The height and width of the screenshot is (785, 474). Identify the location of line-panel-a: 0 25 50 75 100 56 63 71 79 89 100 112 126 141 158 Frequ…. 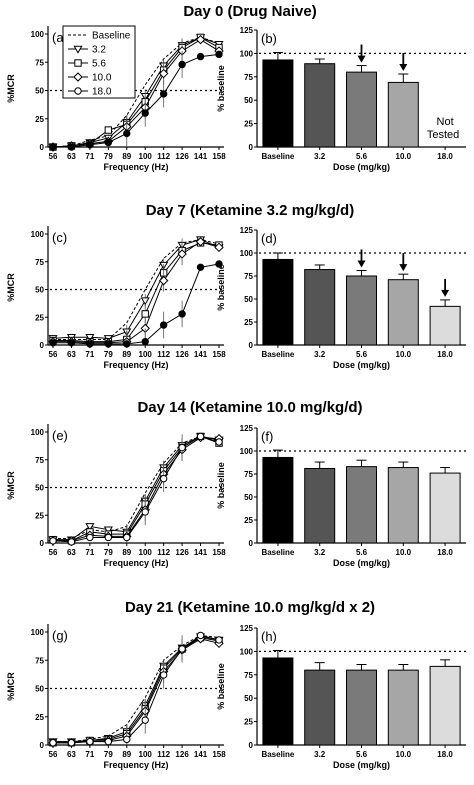
(116, 99).